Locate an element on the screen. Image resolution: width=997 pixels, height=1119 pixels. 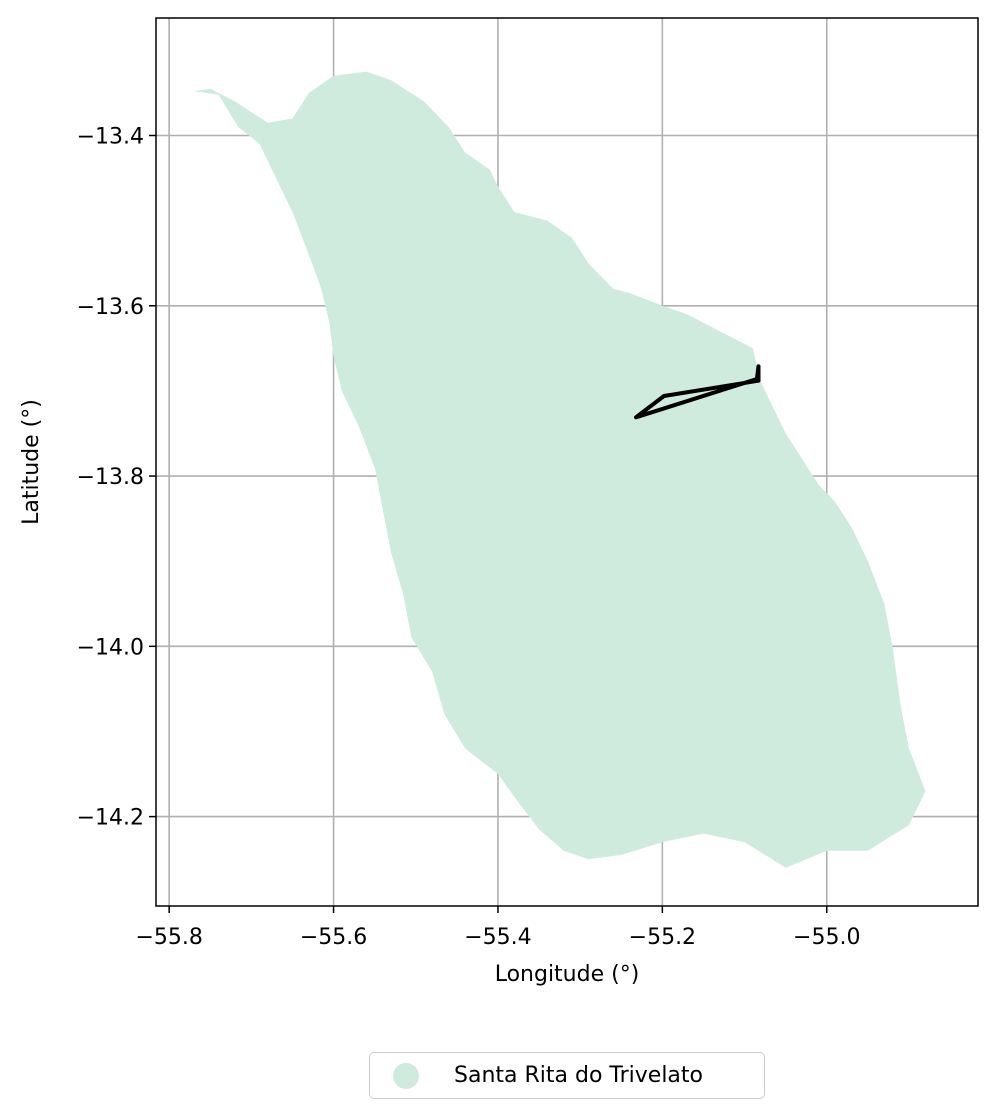
y-tick-label: −13.6 is located at coordinates (110, 307).